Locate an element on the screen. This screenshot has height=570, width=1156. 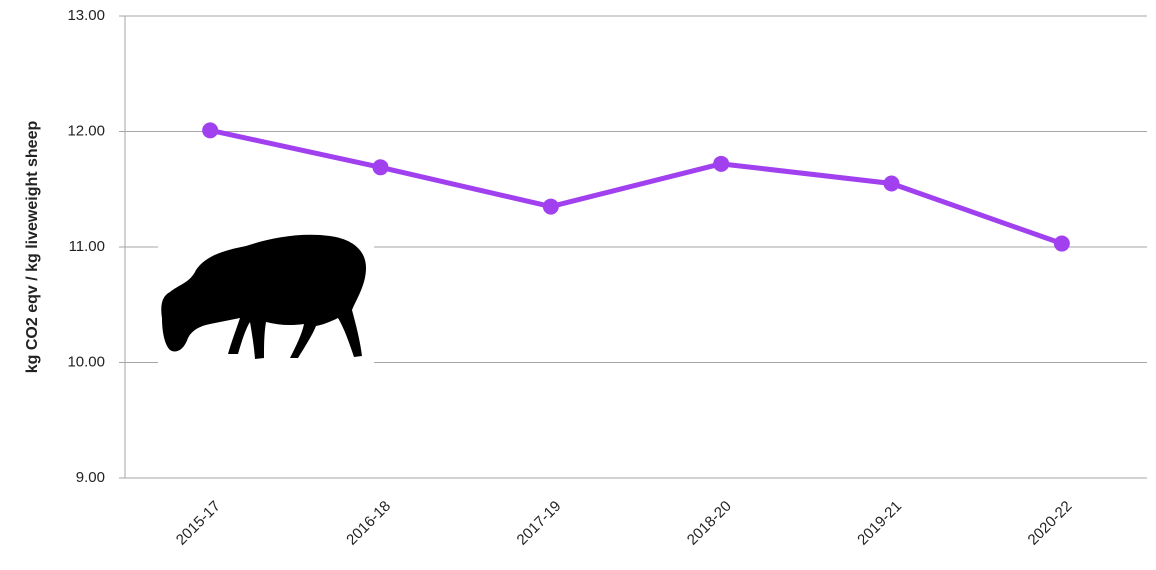
sheep-icon is located at coordinates (266, 296).